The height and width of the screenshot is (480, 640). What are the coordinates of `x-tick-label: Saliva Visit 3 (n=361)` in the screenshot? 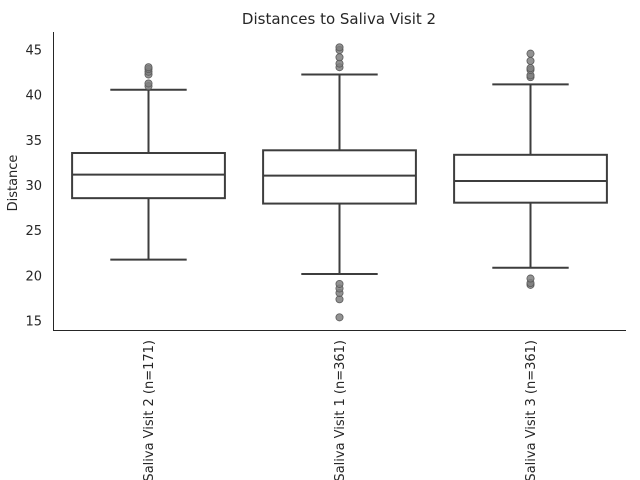 It's located at (531, 410).